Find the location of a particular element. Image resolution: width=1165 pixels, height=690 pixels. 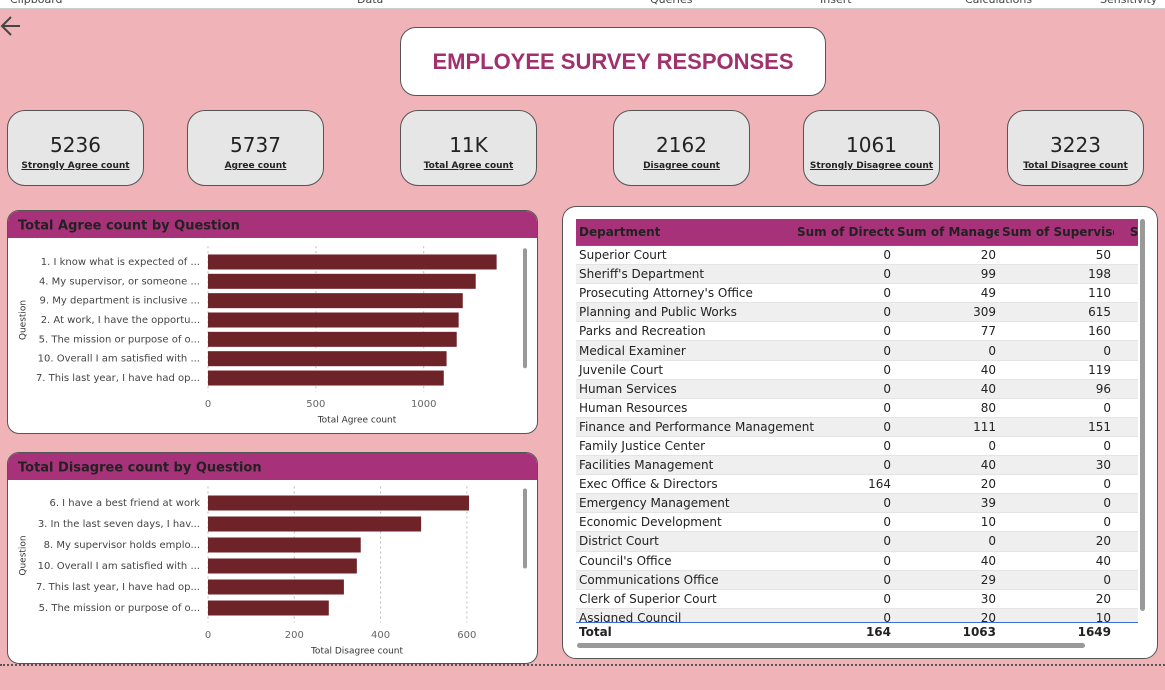

table-cell: 50 is located at coordinates (1056, 255).